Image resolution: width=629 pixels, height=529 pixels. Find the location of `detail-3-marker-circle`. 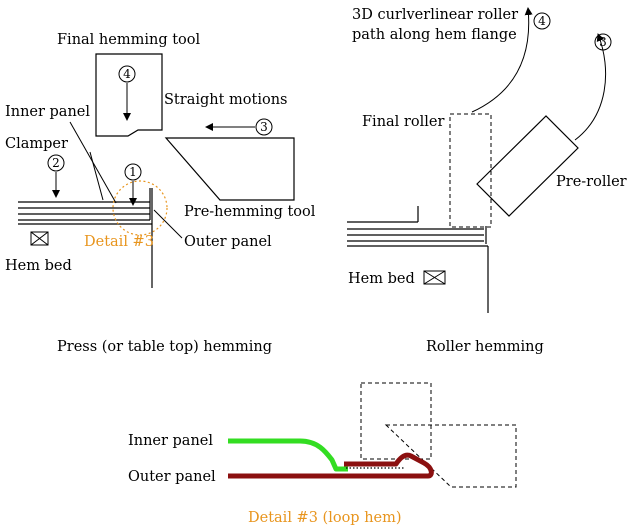

detail-3-marker-circle is located at coordinates (140, 208).